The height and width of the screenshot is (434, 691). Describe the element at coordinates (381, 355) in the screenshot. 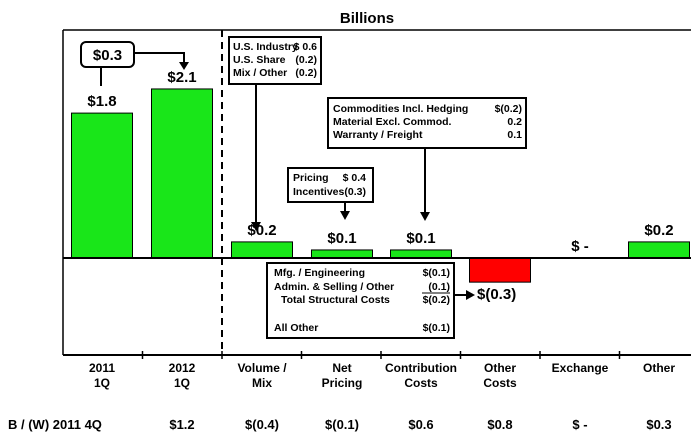

I see `ticks-group` at that location.